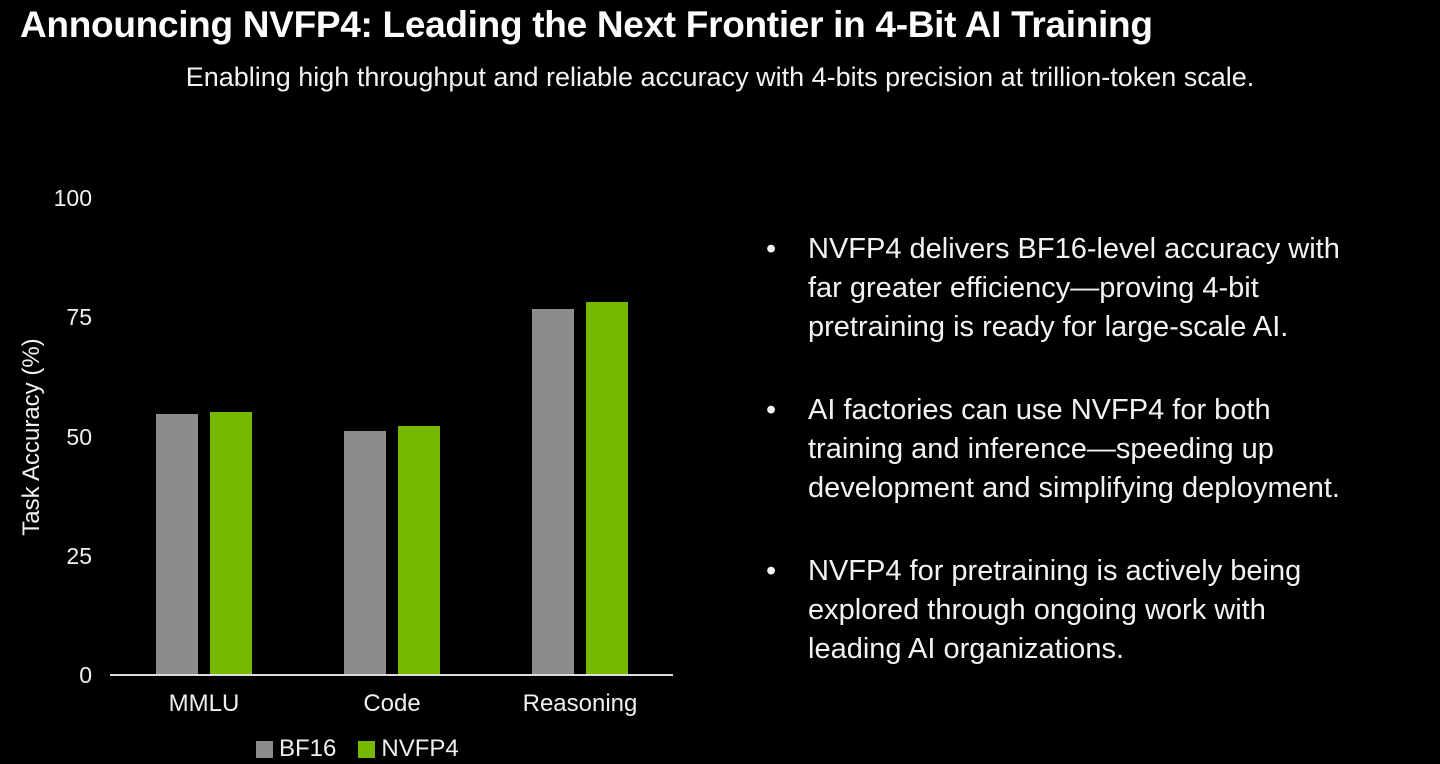  Describe the element at coordinates (231, 543) in the screenshot. I see `bar-nvfp4-mmlu` at that location.